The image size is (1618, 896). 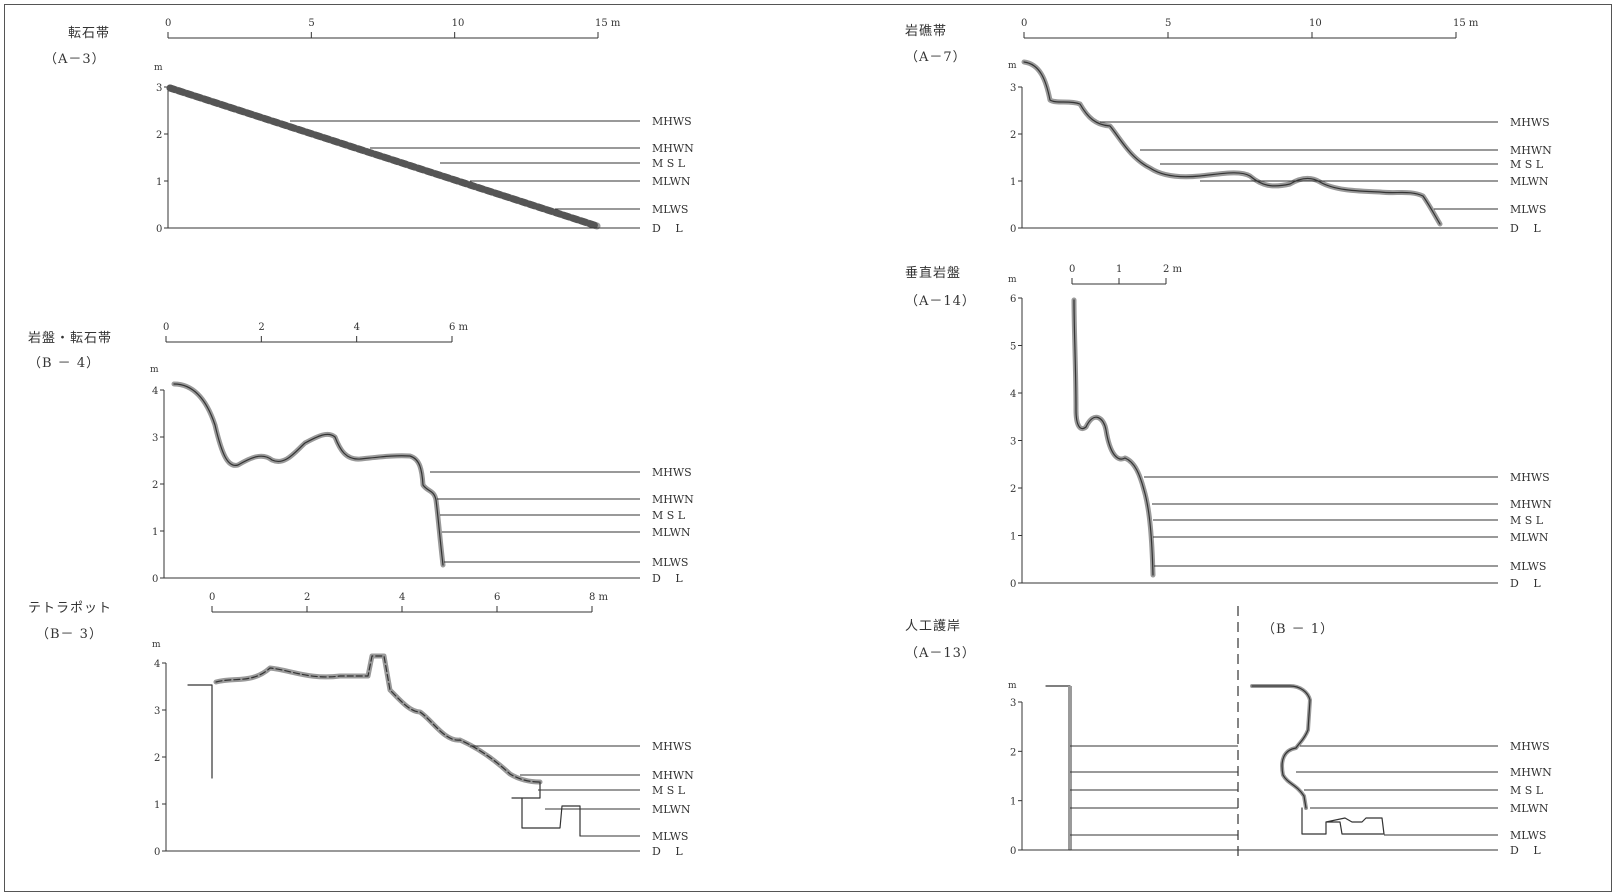 I want to click on scale-tick-label-b4: 0, so click(x=166, y=327).